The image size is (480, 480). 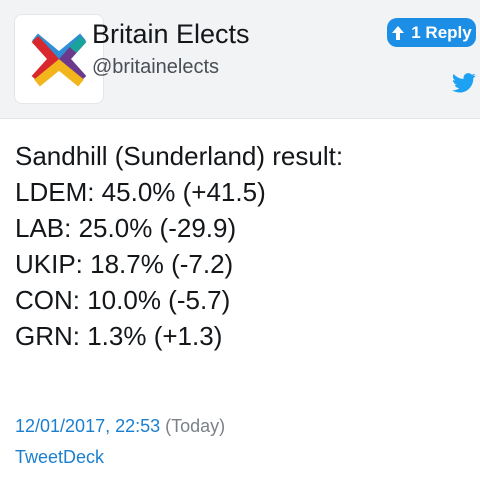 What do you see at coordinates (140, 192) in the screenshot?
I see `tweet-line-ldem: LDEM: 45.0% (+41.5)` at bounding box center [140, 192].